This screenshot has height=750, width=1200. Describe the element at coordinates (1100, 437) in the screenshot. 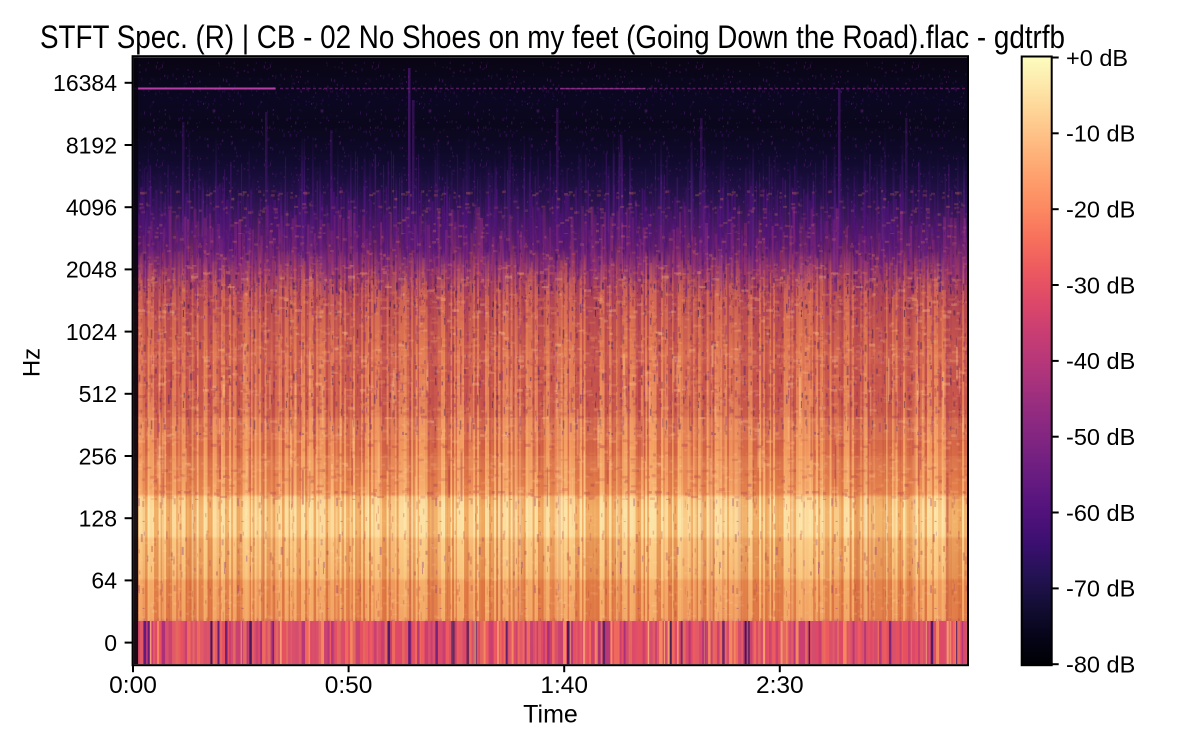

I see `svg-text: -50 dB` at that location.